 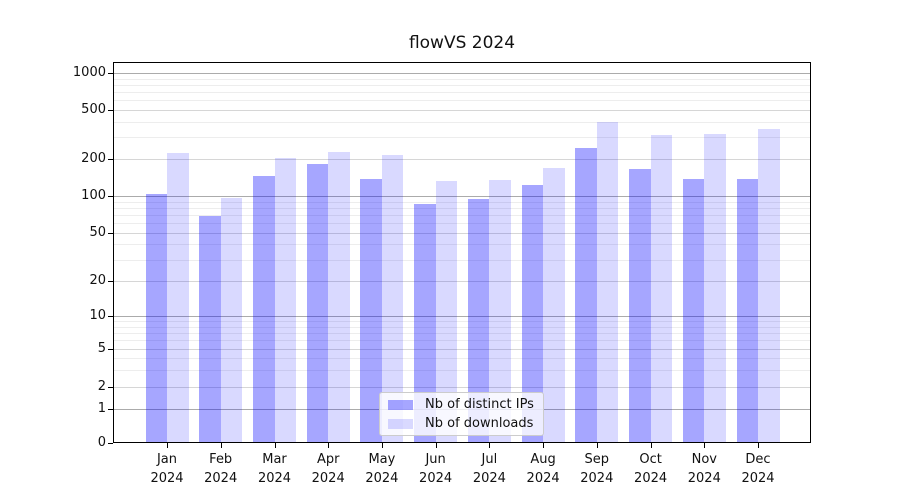 What do you see at coordinates (479, 404) in the screenshot?
I see `legend-label-distinct-ips: Nb of distinct IPs` at bounding box center [479, 404].